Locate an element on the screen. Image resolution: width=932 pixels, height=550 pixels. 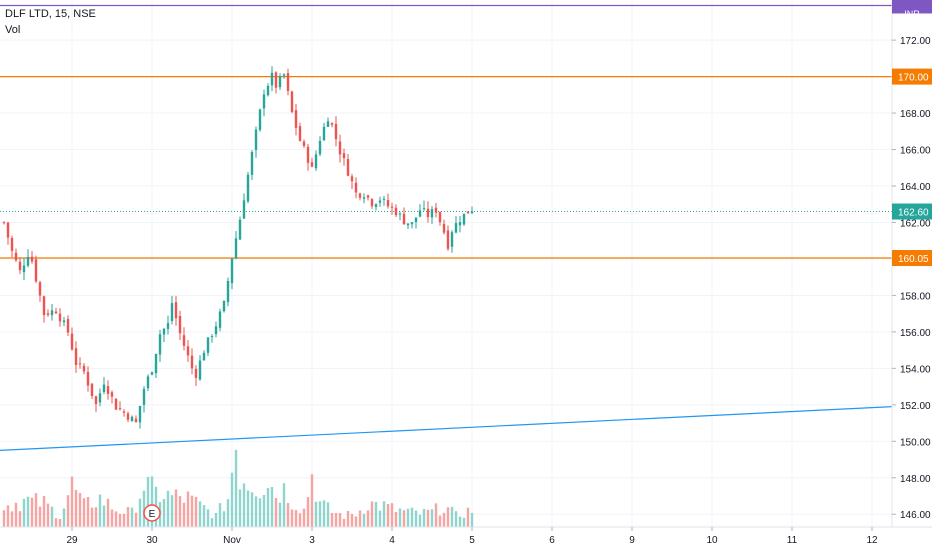
volume-bars is located at coordinates (238, 488).